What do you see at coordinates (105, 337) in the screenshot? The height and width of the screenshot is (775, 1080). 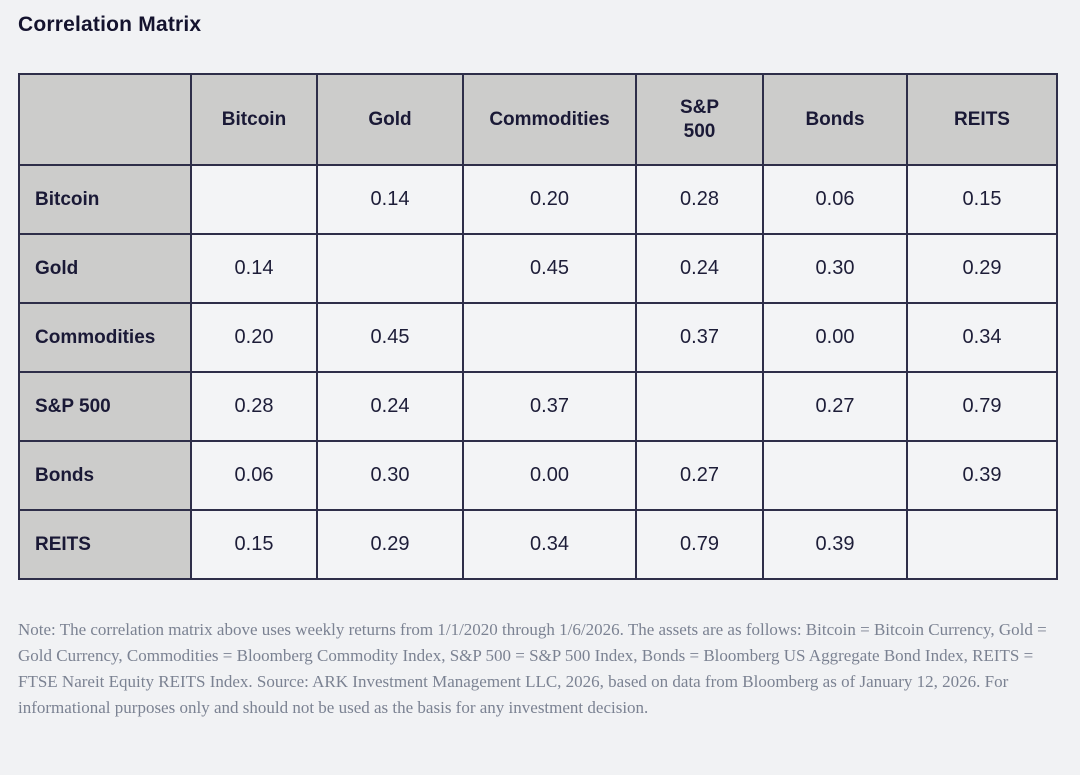 I see `row-header-commodities: Commodities` at bounding box center [105, 337].